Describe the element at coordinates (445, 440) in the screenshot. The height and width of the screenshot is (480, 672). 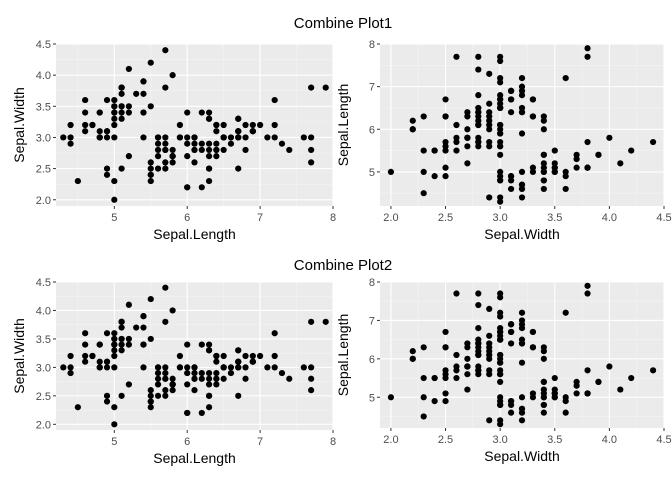
I see `x-tick-label: 2.5` at that location.